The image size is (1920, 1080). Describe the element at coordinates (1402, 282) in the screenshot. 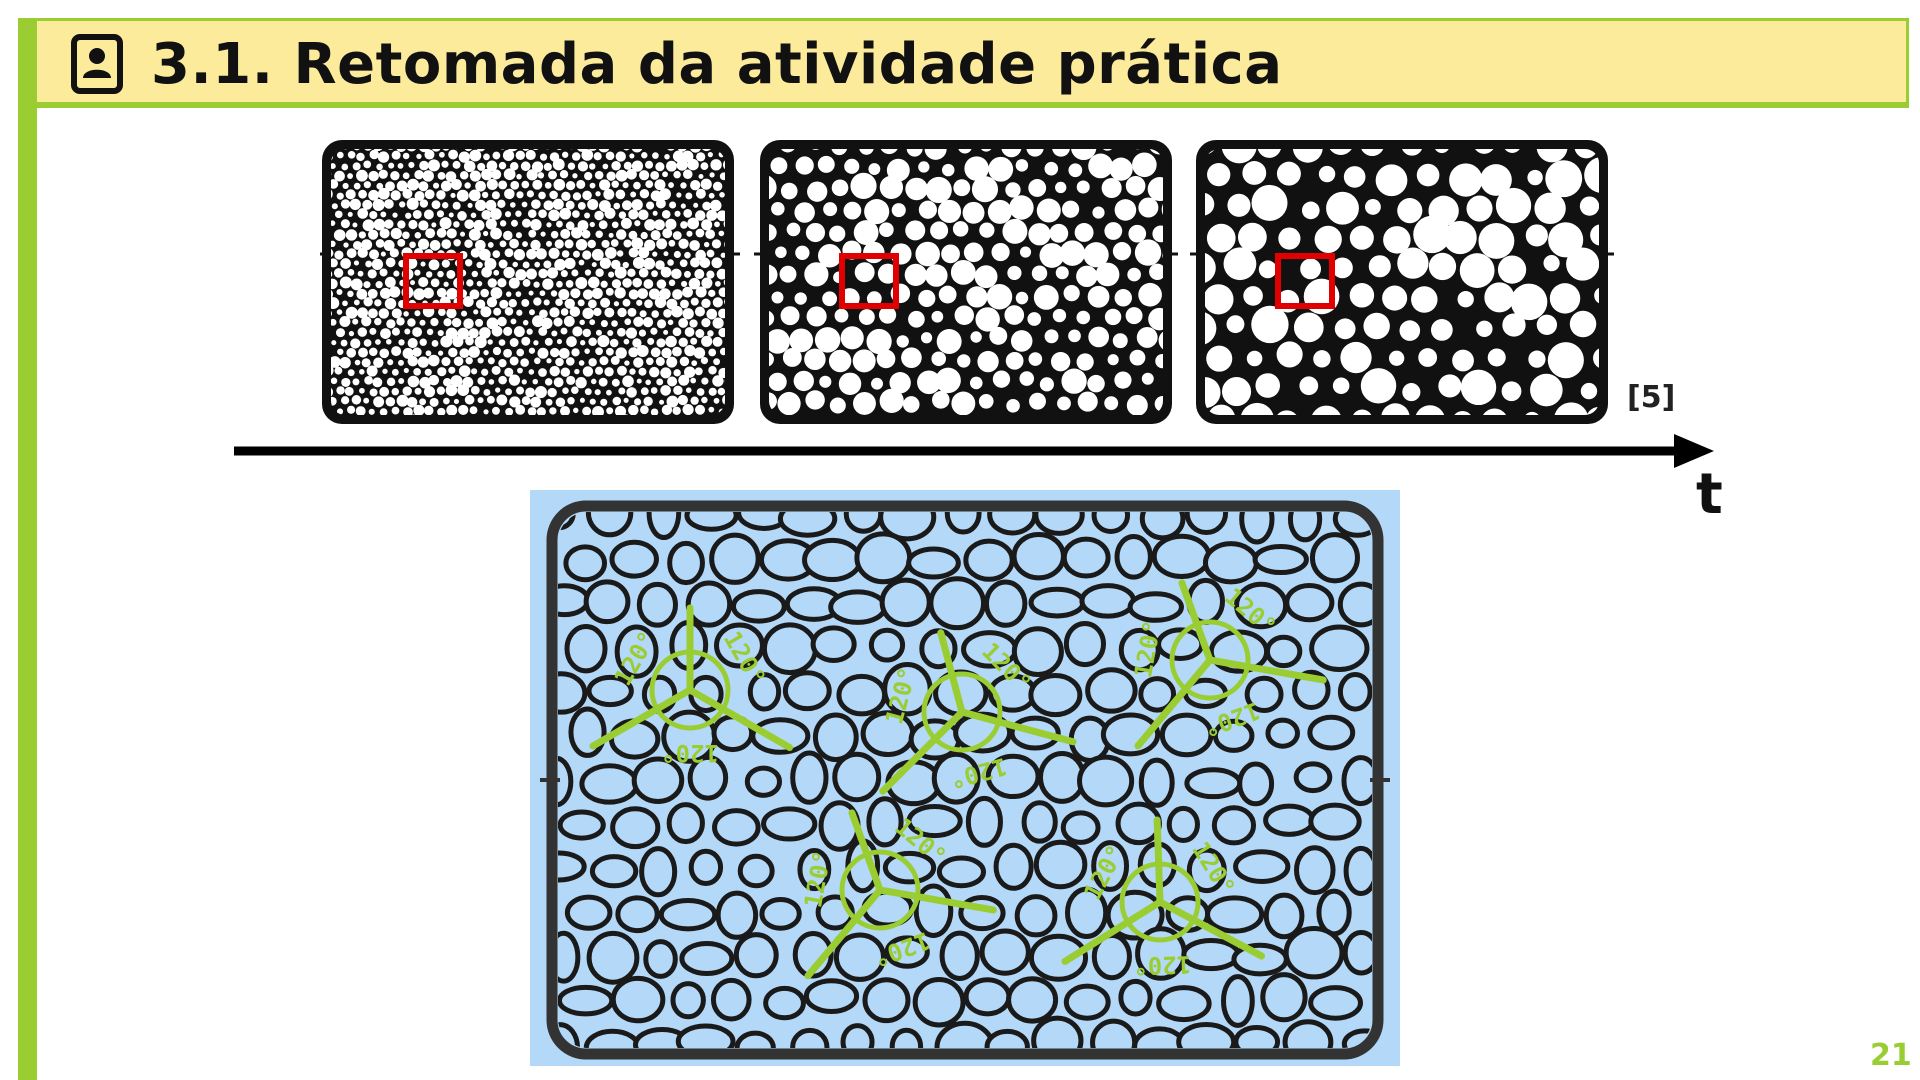

I see `foam-panel-late` at that location.